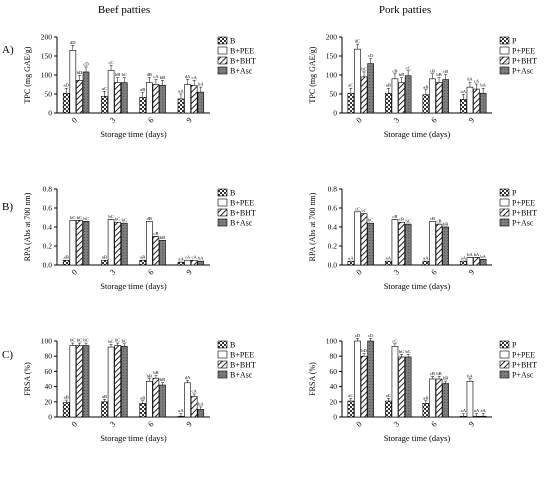 This screenshot has width=550, height=493. What do you see at coordinates (357, 41) in the screenshot?
I see `data-label: dC` at bounding box center [357, 41].